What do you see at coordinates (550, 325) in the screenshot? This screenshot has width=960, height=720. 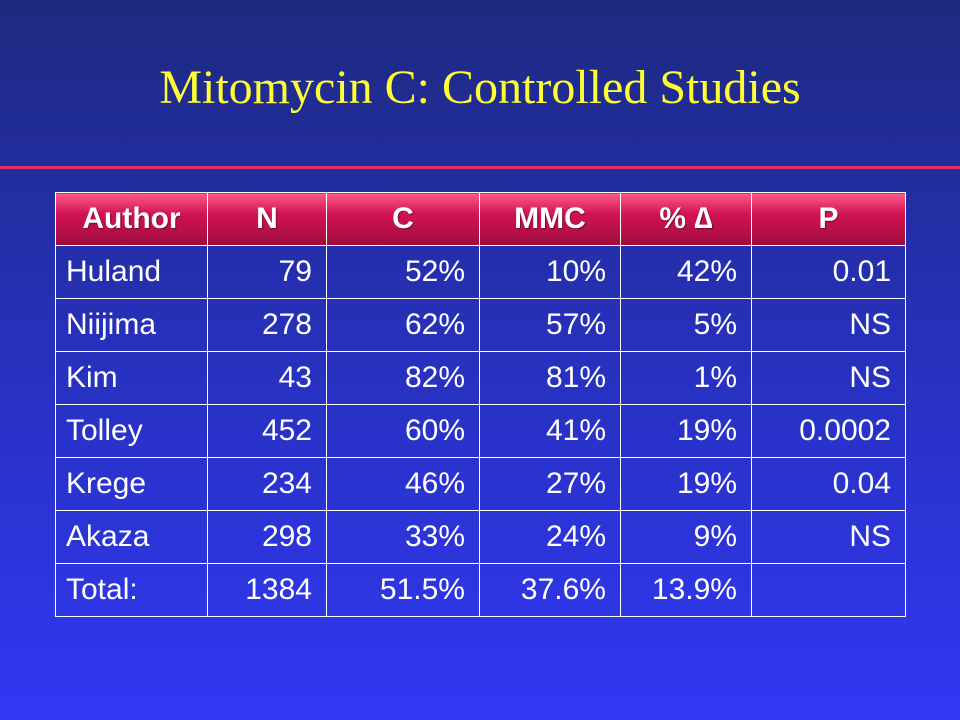 I see `cell-mmc: 57%` at bounding box center [550, 325].